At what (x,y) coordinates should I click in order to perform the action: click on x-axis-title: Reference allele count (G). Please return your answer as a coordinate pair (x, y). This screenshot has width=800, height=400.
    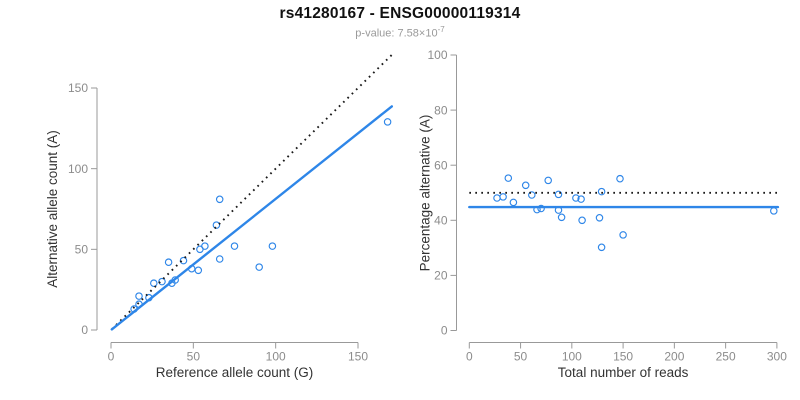
    Looking at the image, I should click on (235, 372).